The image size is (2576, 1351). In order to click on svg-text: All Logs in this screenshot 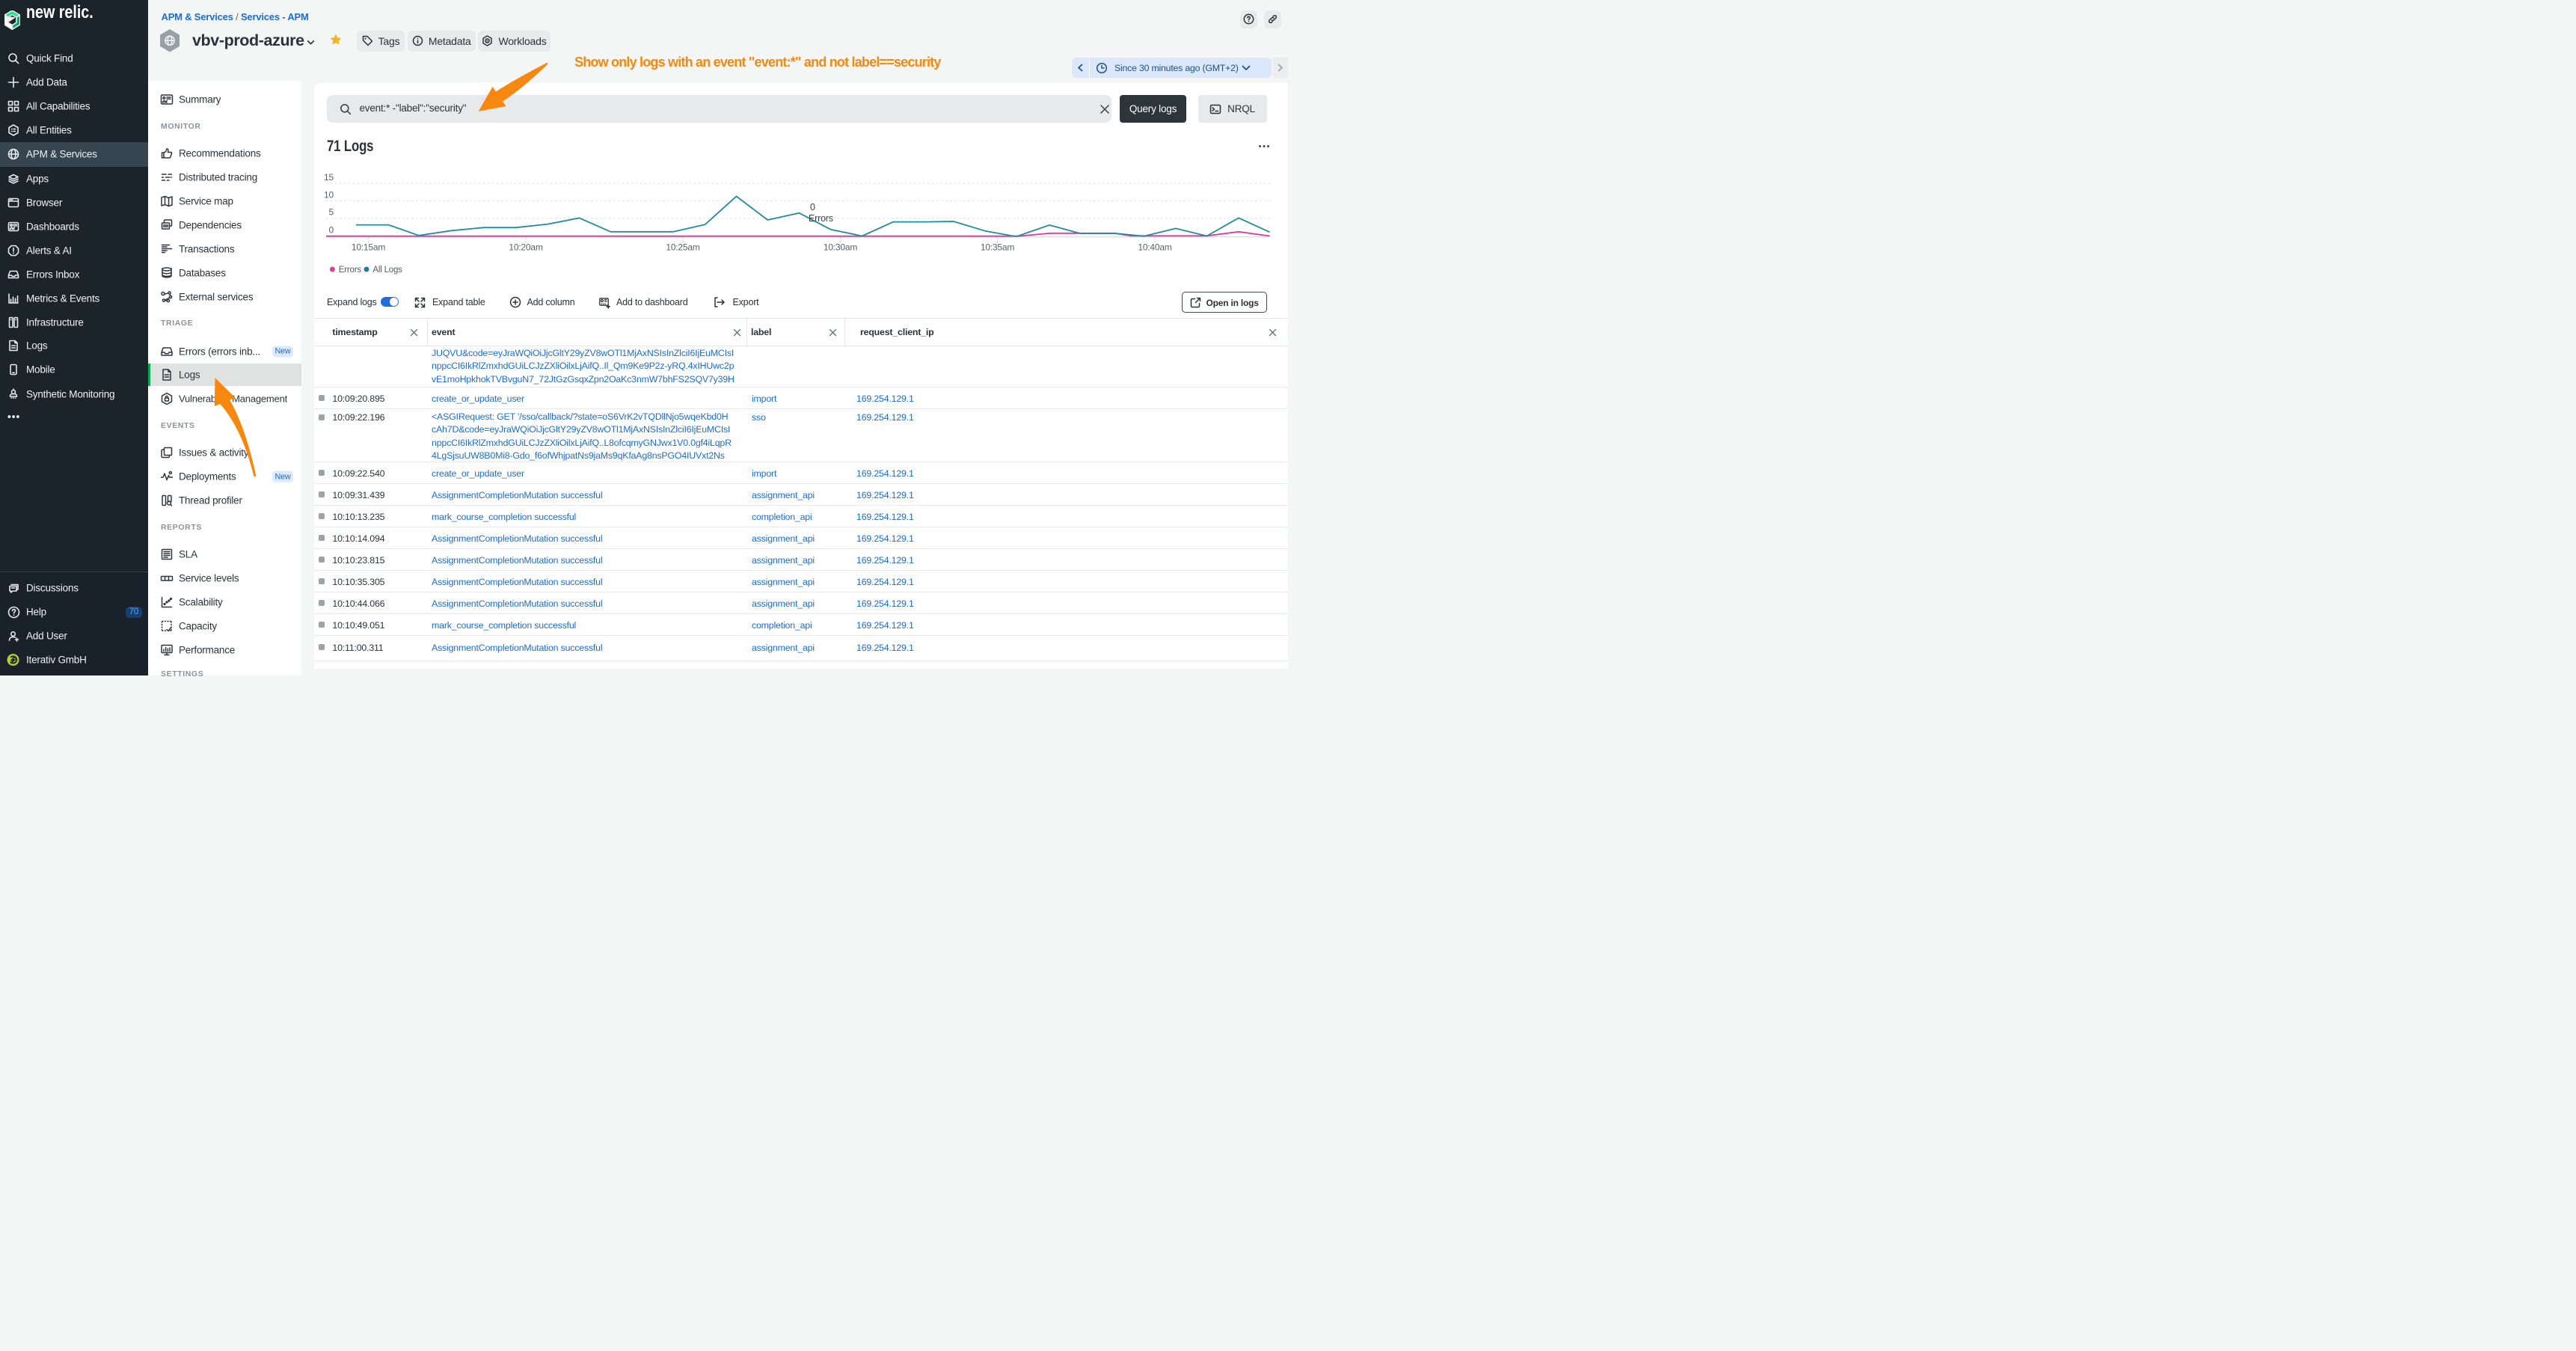, I will do `click(387, 271)`.